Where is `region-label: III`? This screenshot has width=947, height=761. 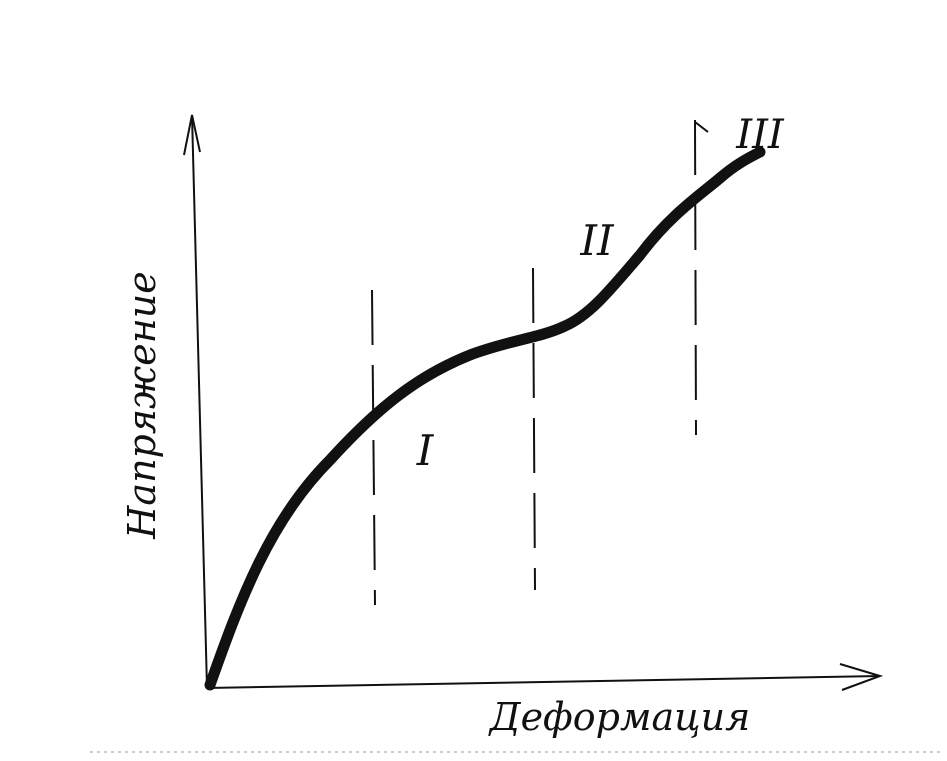
region-label: III is located at coordinates (760, 135).